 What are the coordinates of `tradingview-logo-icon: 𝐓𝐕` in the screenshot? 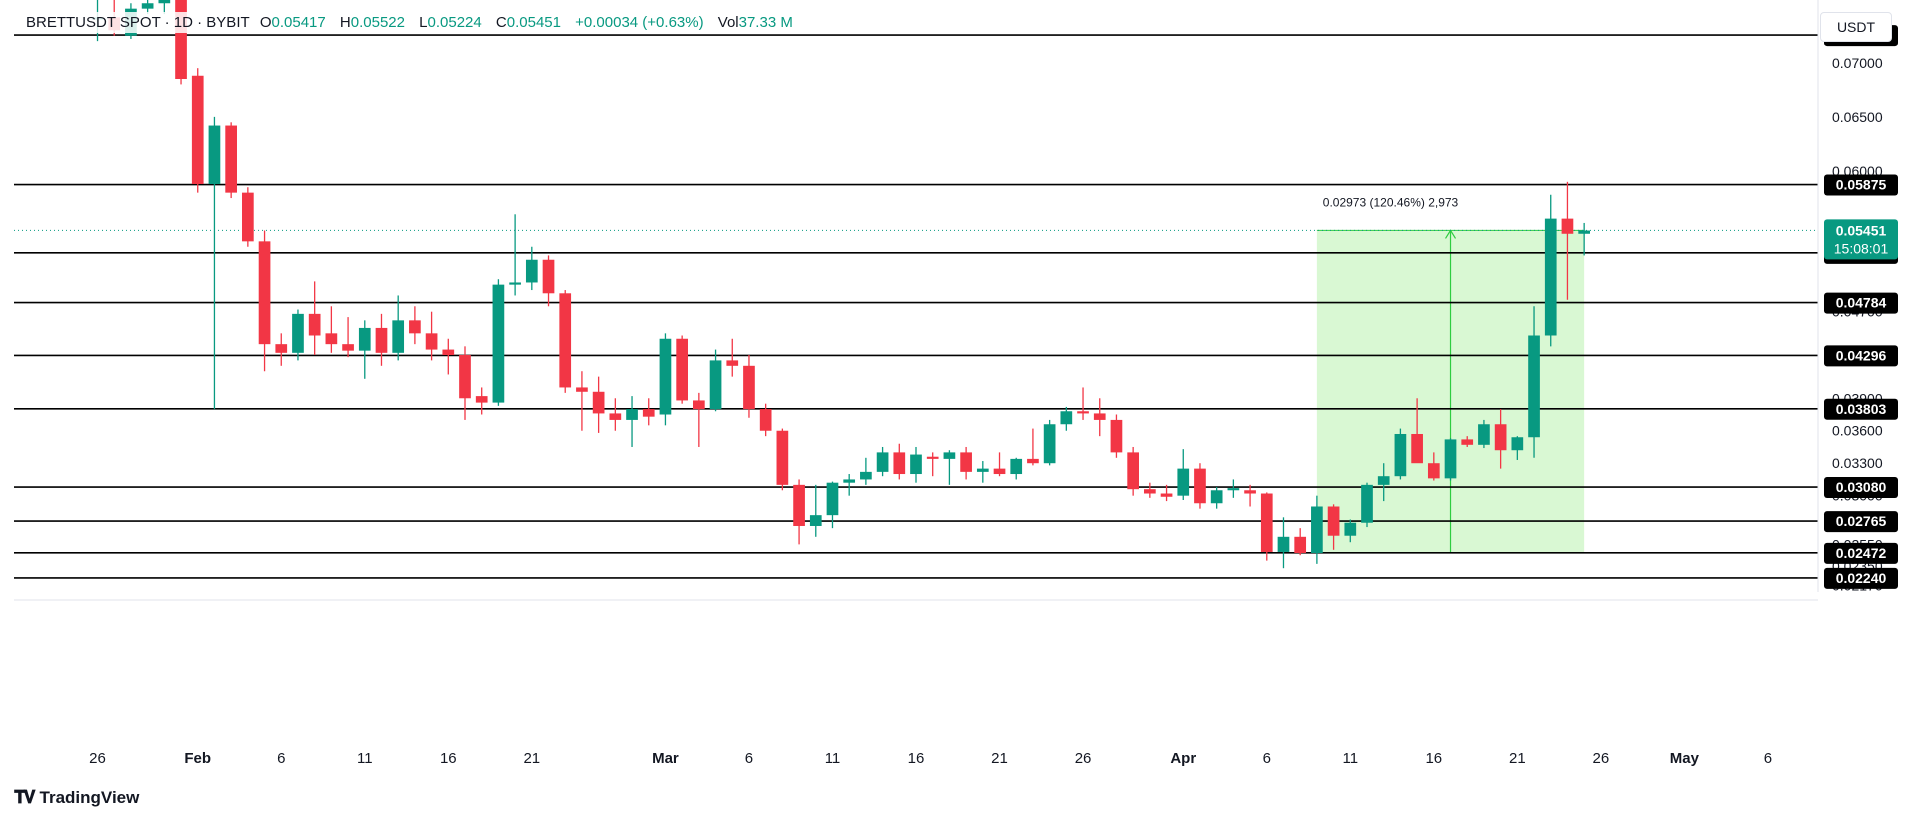 It's located at (24, 797).